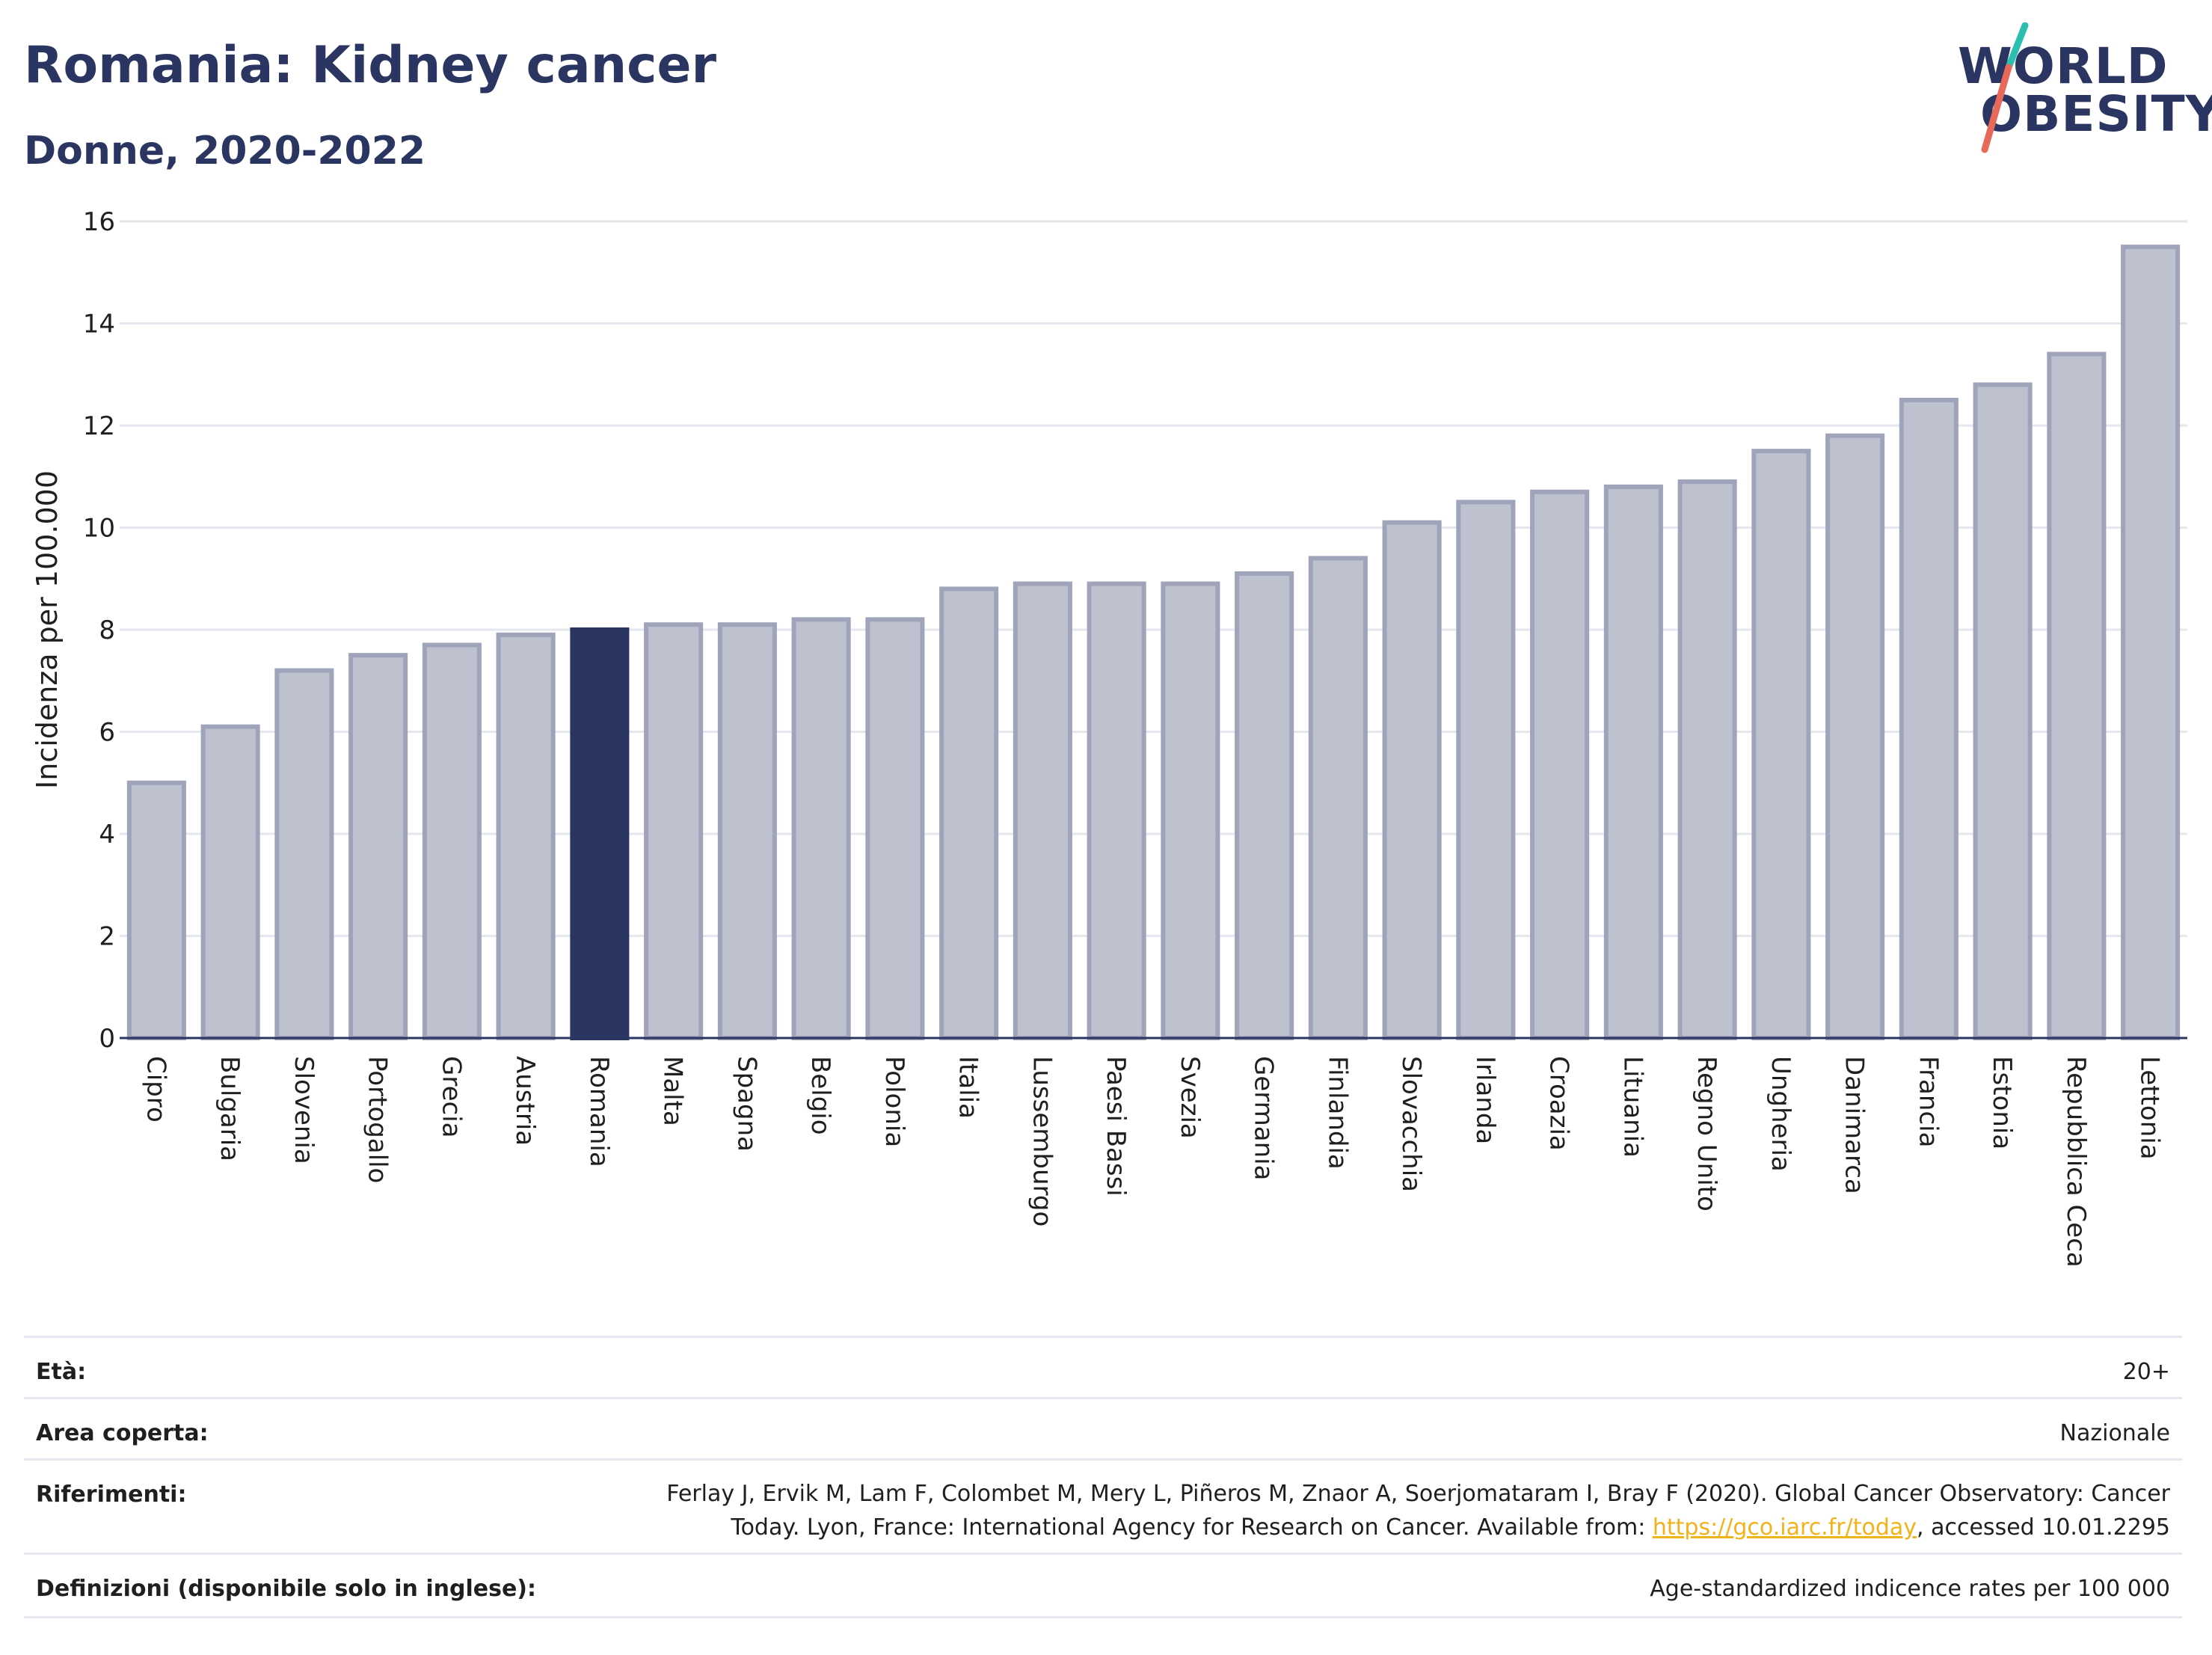  I want to click on y-tick-label: 8, so click(107, 630).